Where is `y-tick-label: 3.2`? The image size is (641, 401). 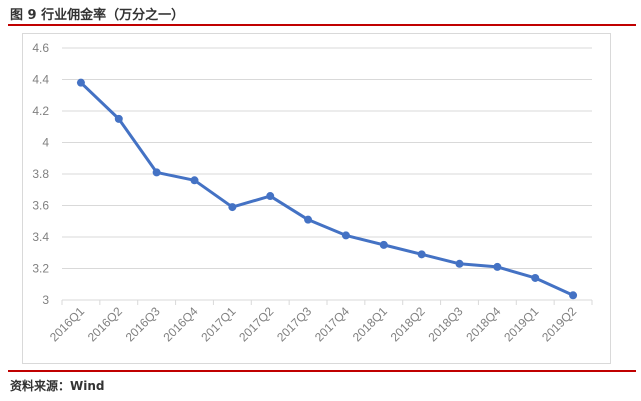
y-tick-label: 3.2 is located at coordinates (40, 269).